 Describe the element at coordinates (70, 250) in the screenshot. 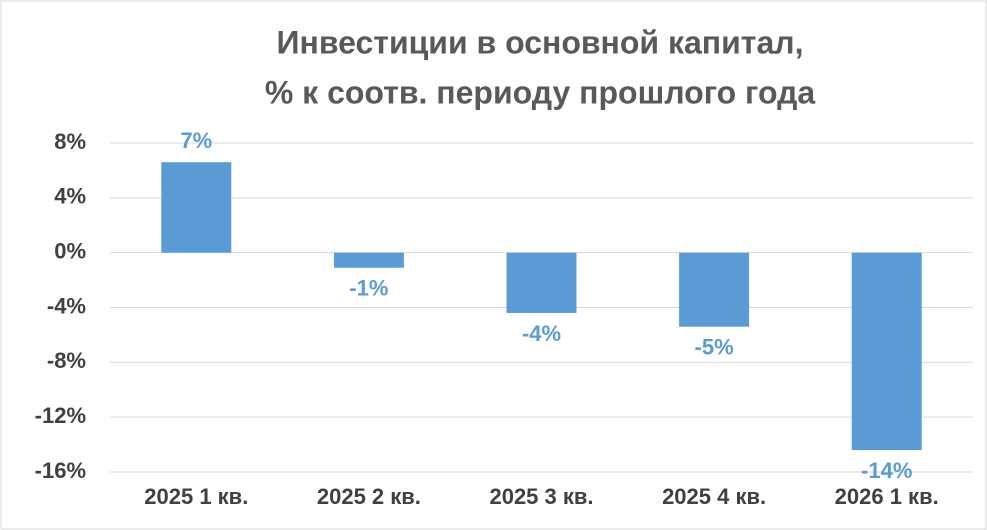

I see `y-tick-label: 0%` at that location.